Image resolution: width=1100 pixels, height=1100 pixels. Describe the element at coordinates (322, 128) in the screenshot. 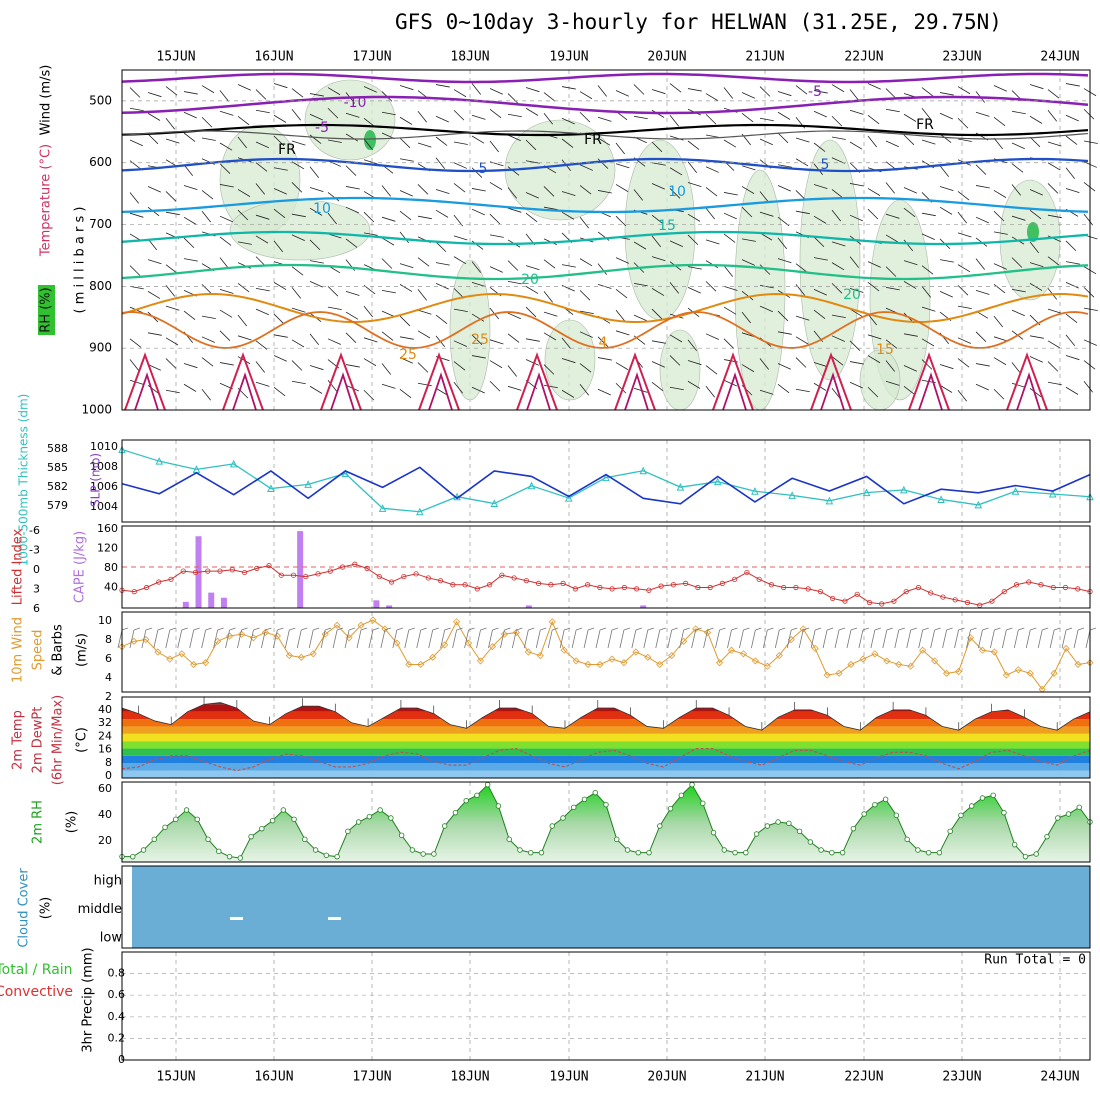

I see `contour-label: -5` at that location.